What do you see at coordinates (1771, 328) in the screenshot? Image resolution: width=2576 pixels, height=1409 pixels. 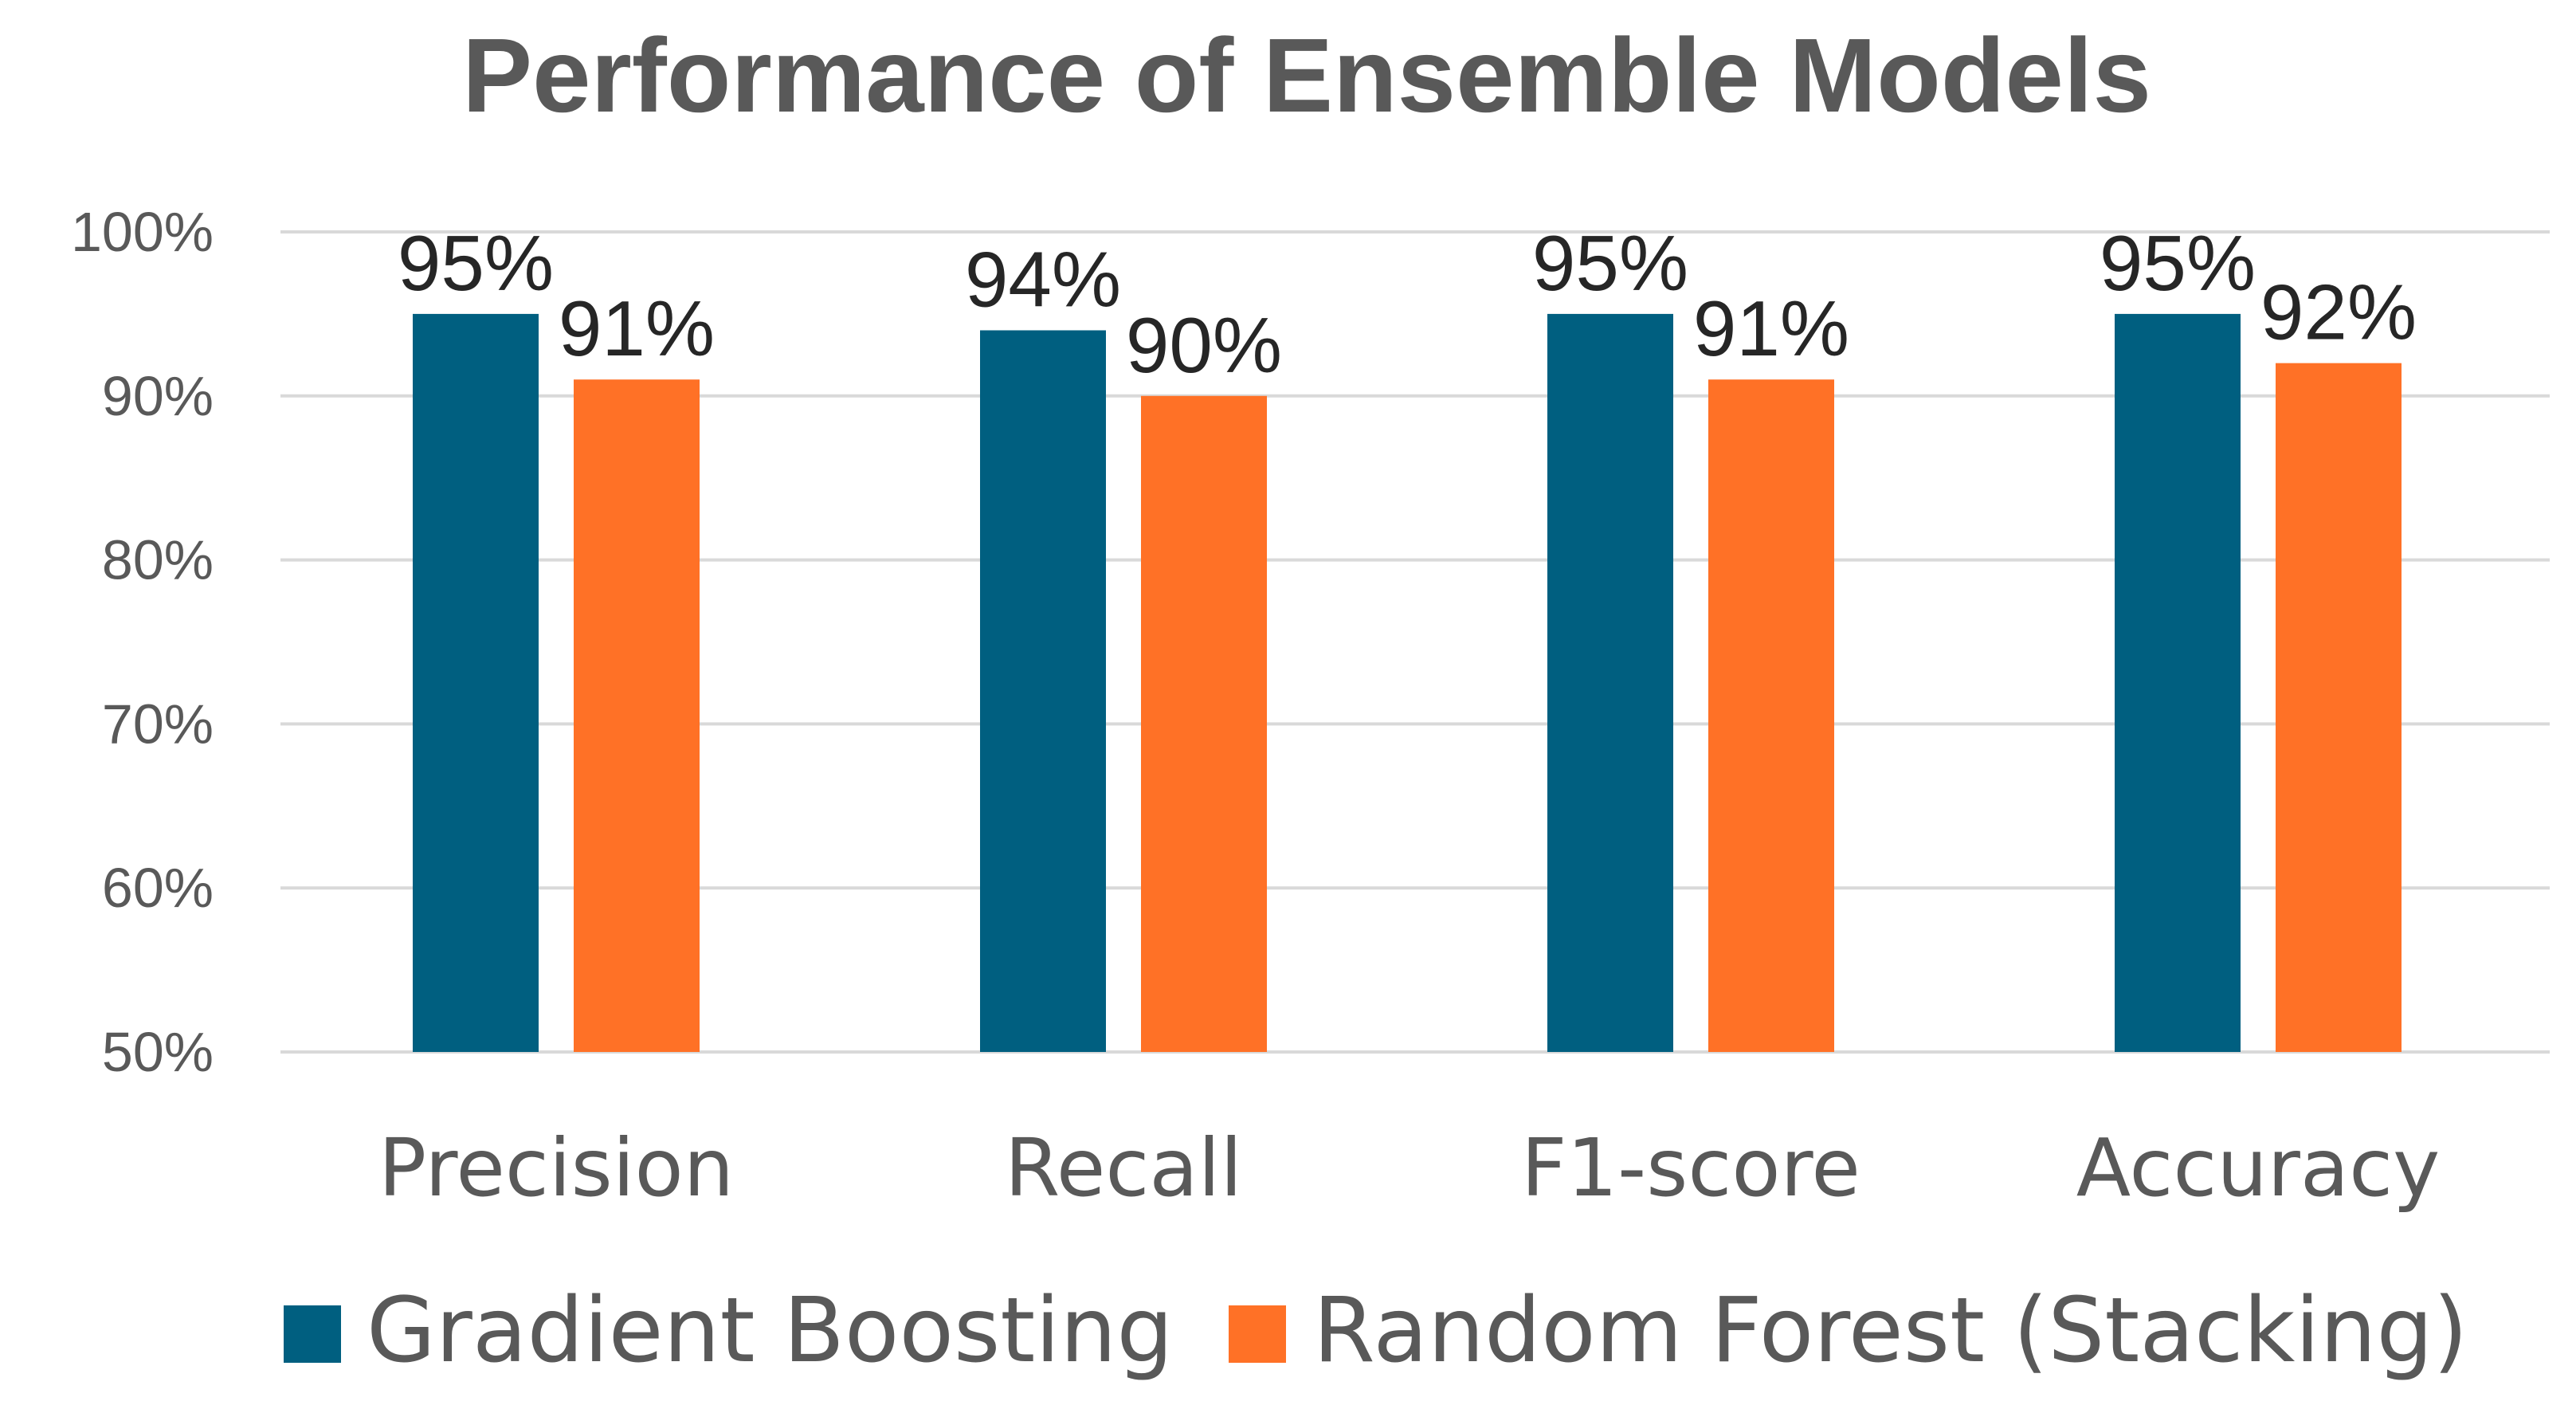 I see `data-label-f1-score-series-1: 91%` at bounding box center [1771, 328].